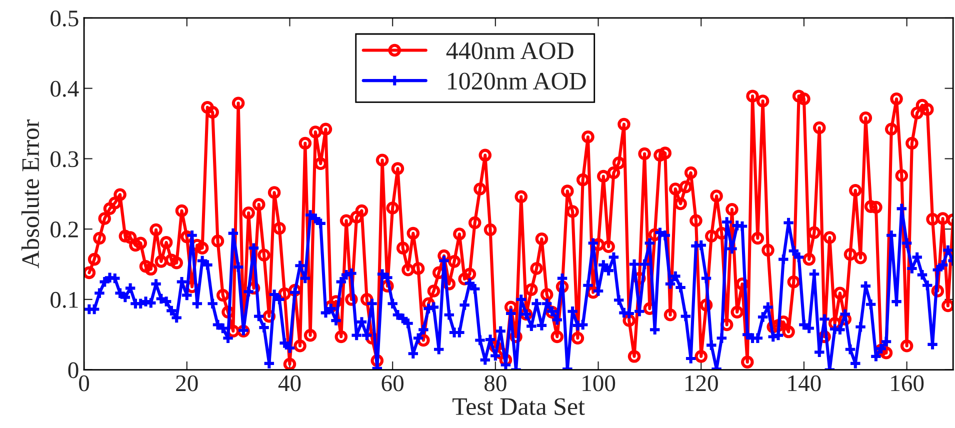 This screenshot has width=955, height=428. Describe the element at coordinates (73, 370) in the screenshot. I see `y-tick-label: 0` at that location.